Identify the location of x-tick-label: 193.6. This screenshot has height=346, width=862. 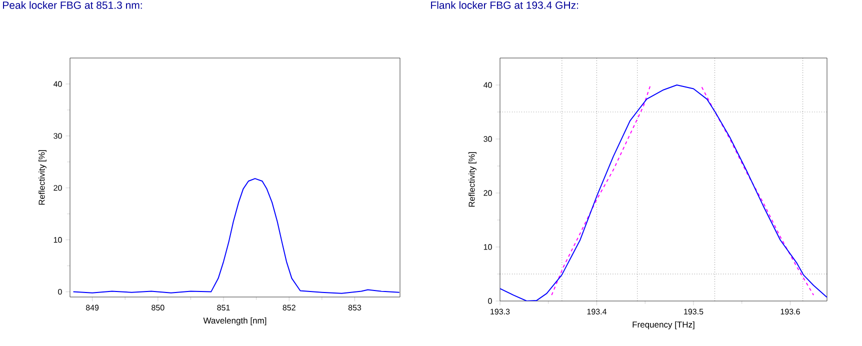
(790, 311).